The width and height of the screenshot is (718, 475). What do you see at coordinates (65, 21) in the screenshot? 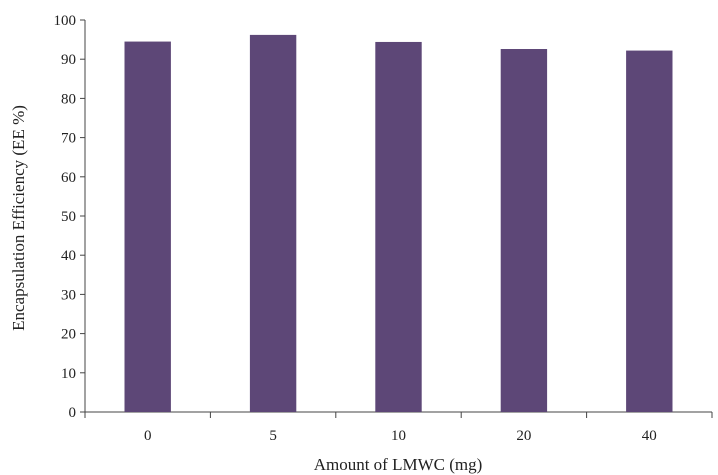
I see `y-tick-label: 100` at bounding box center [65, 21].